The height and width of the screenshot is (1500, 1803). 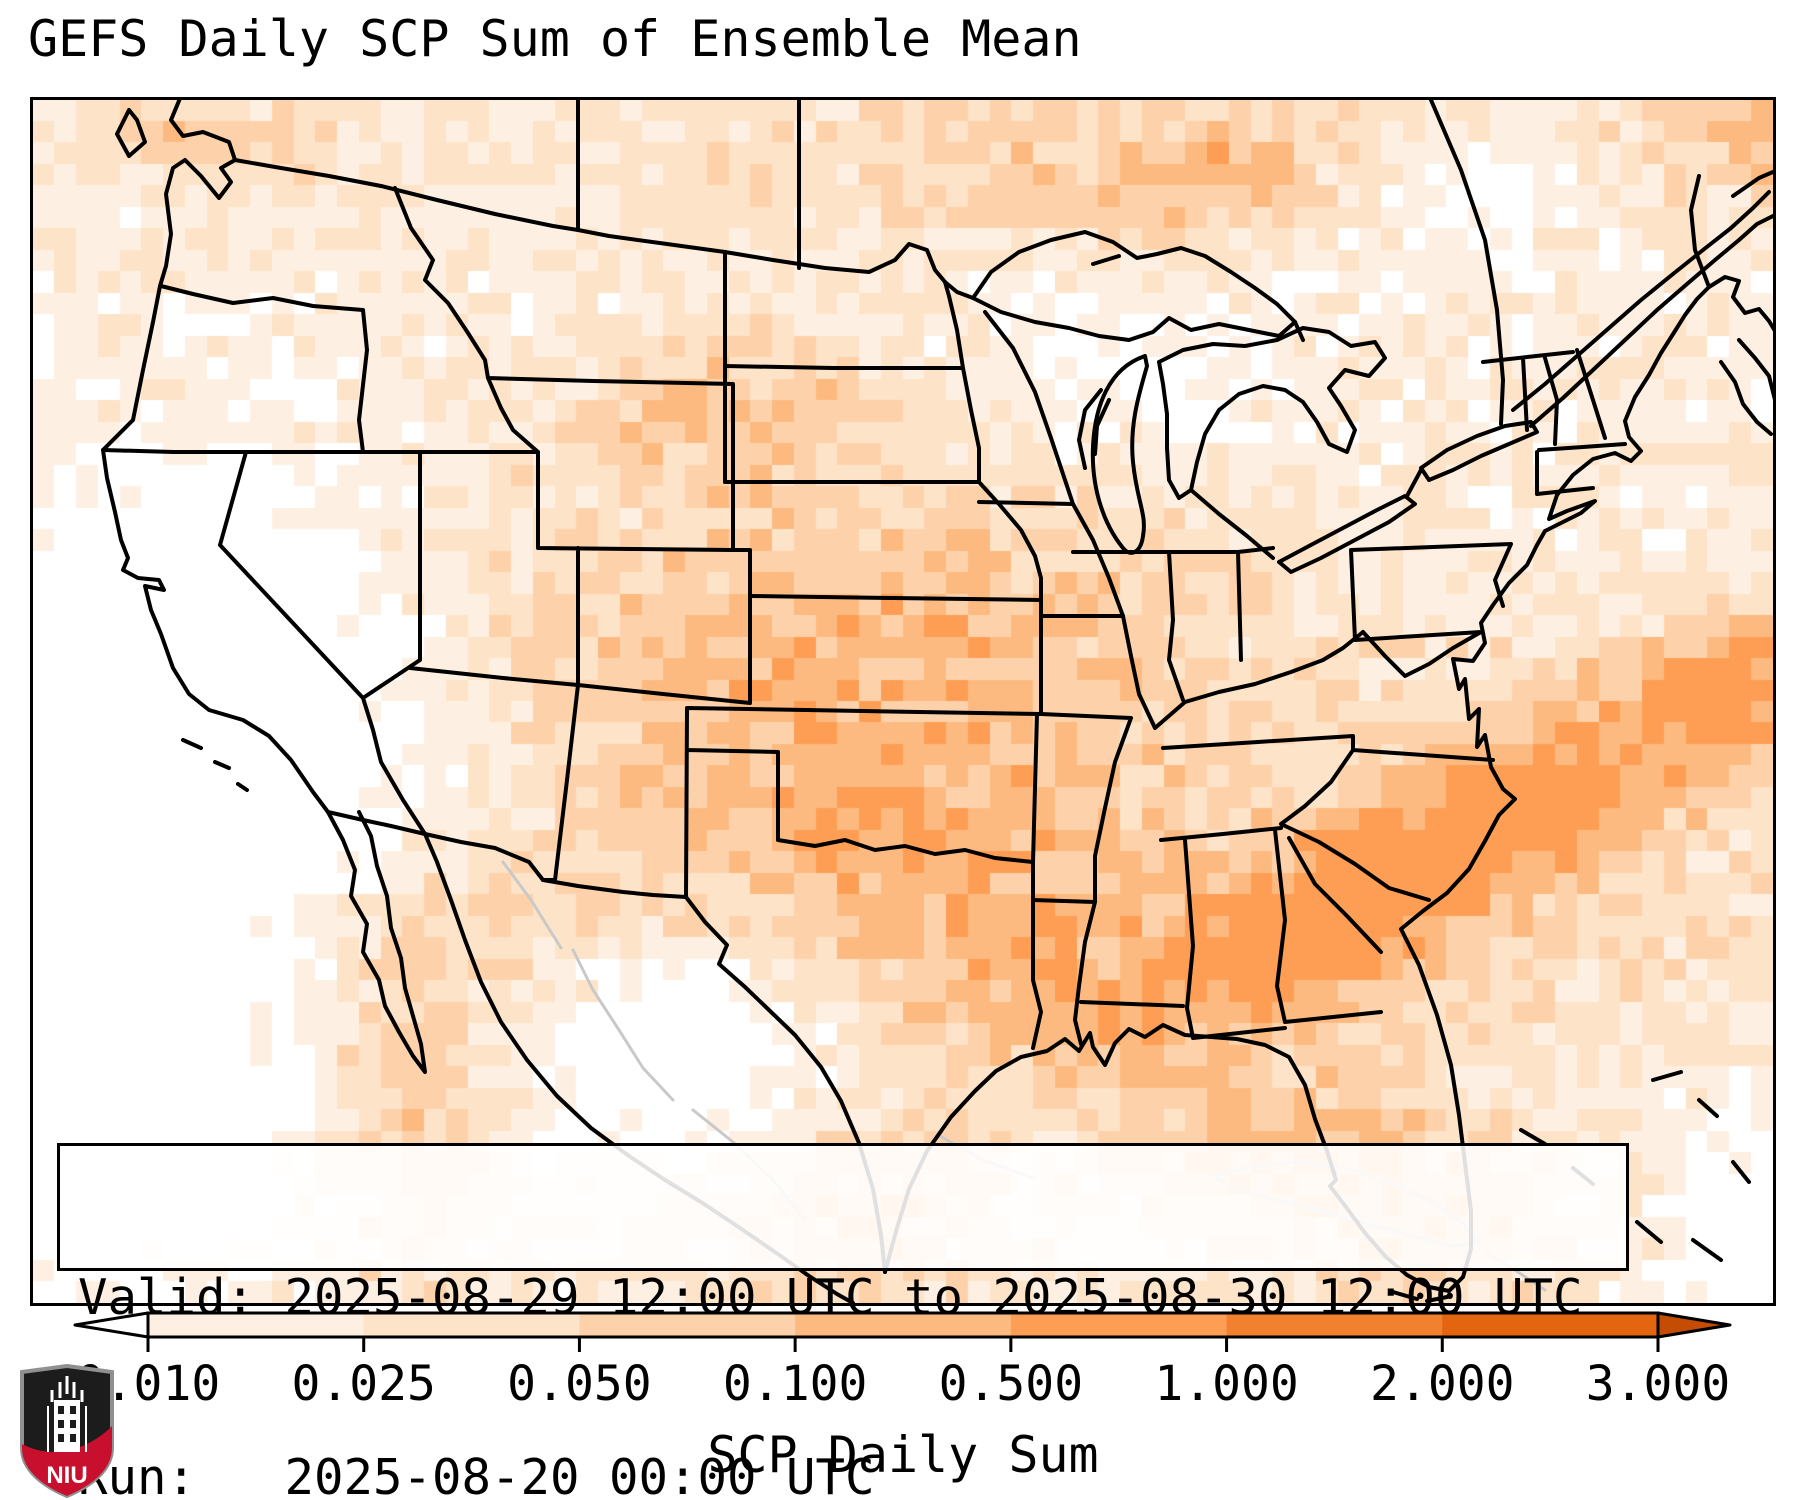 I want to click on colorbar-tick-label: 1.000, so click(x=1226, y=1384).